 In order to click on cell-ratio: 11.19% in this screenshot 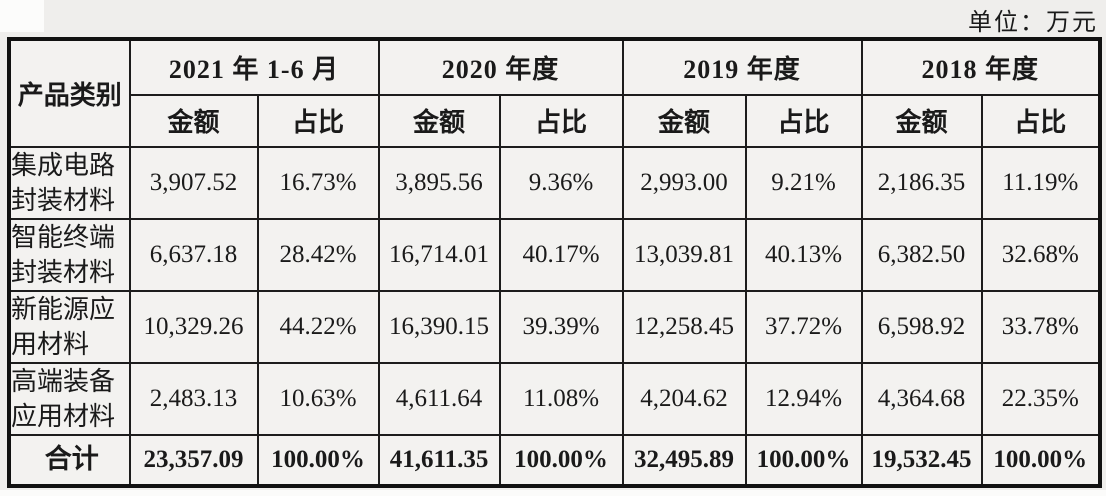, I will do `click(1040, 182)`.